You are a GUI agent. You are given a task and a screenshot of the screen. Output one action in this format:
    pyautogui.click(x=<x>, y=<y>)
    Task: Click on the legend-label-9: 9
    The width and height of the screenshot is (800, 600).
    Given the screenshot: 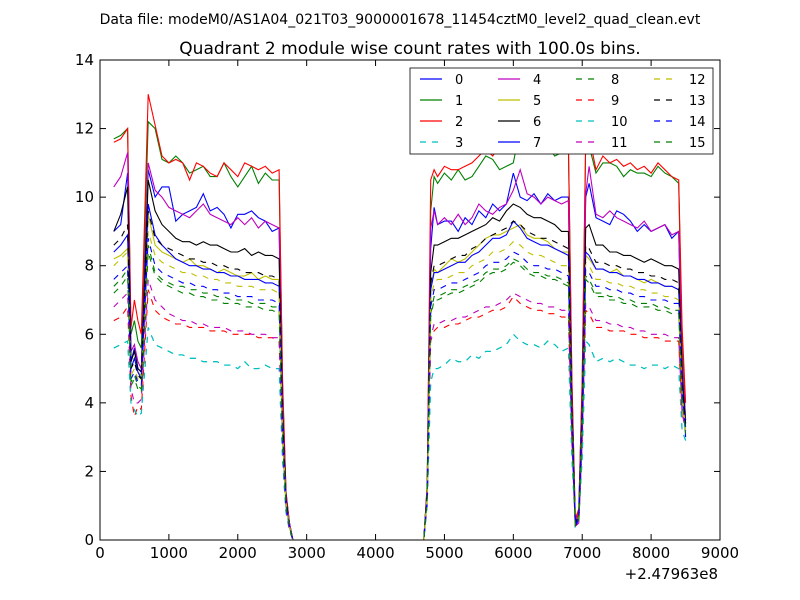 What is the action you would take?
    pyautogui.click(x=615, y=101)
    